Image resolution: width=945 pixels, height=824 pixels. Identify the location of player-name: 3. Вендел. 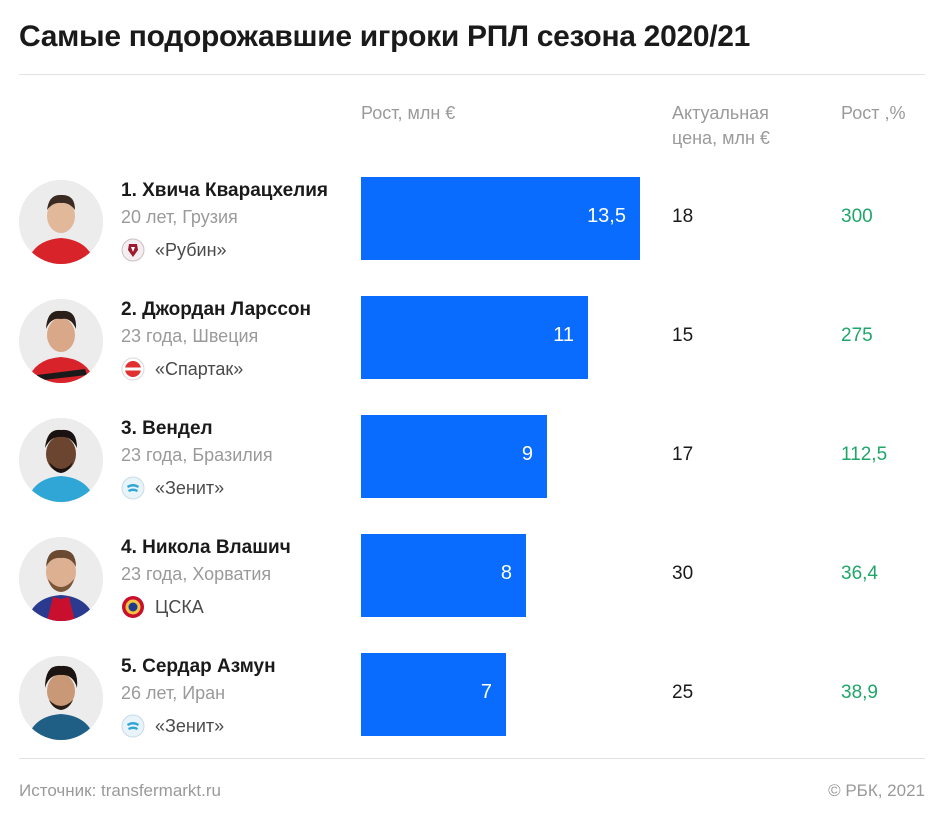
(167, 428).